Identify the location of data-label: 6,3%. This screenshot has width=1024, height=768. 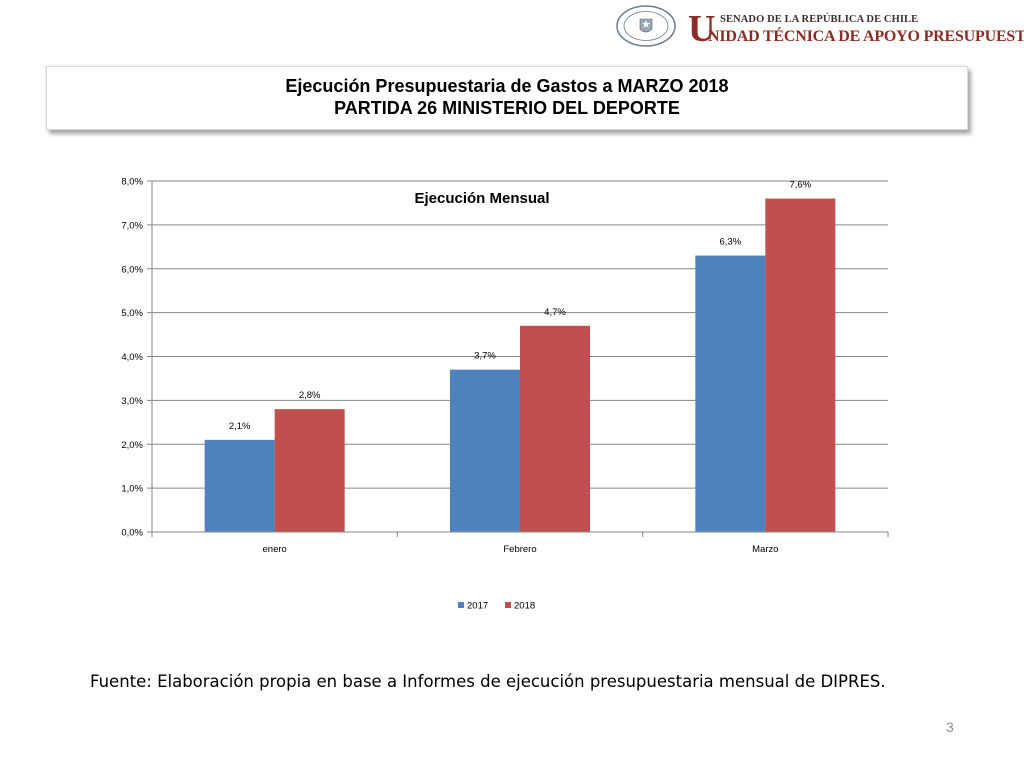
(731, 242).